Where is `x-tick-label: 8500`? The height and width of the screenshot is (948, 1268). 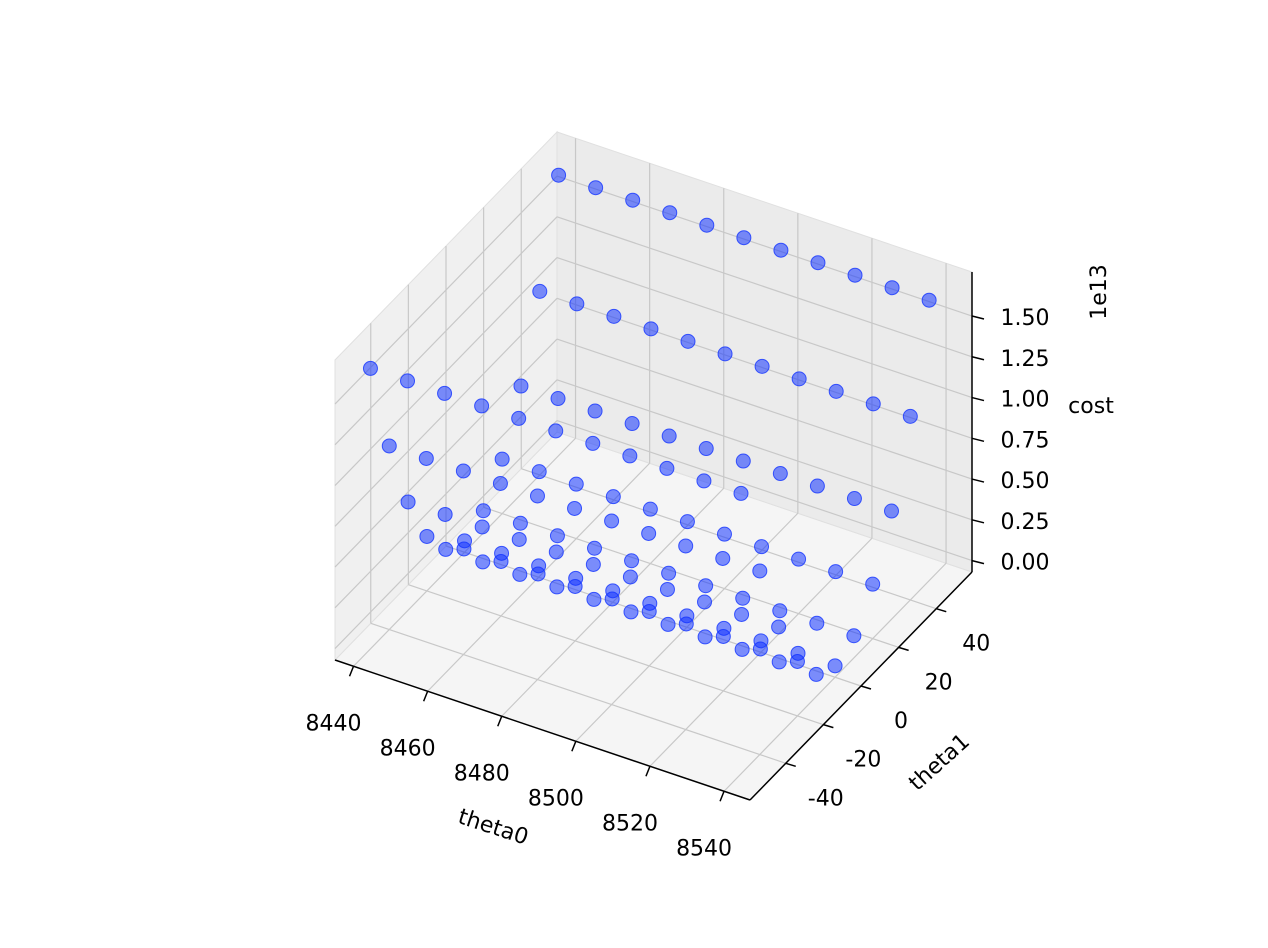 x-tick-label: 8500 is located at coordinates (556, 798).